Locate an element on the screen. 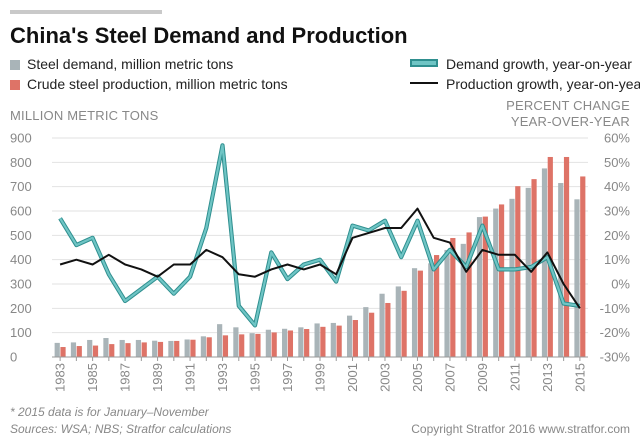 This screenshot has height=446, width=640. left-tick-label: 800 is located at coordinates (21, 162).